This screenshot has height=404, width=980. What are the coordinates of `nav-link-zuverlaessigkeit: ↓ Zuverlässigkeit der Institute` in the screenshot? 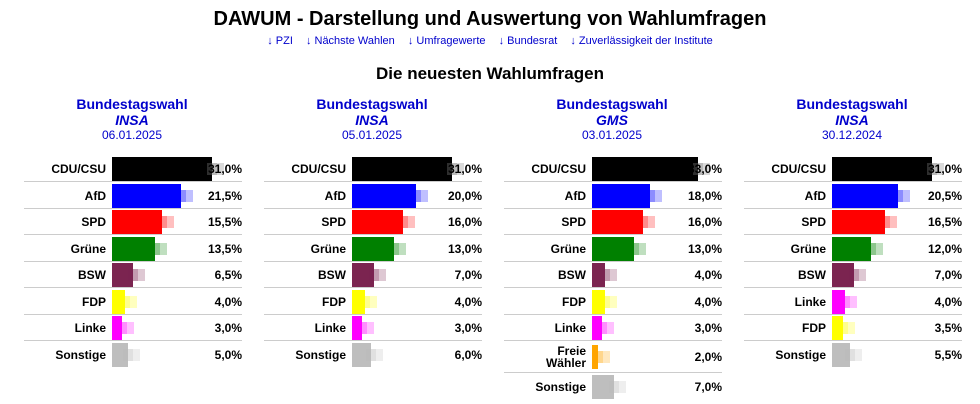 It's located at (641, 41).